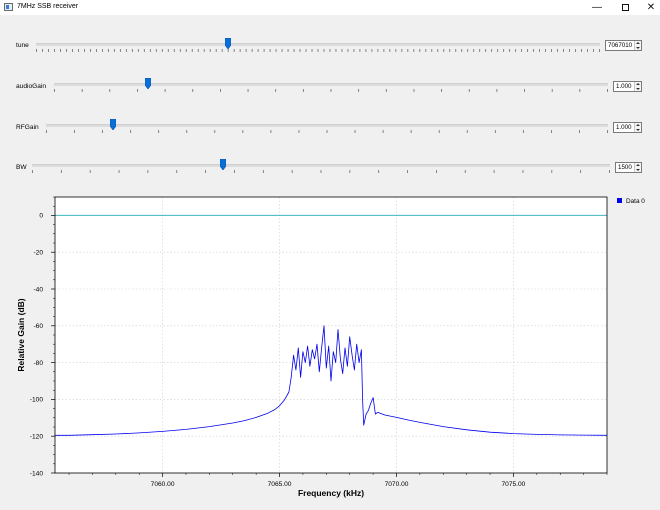  What do you see at coordinates (8, 7) in the screenshot?
I see `app-icon` at bounding box center [8, 7].